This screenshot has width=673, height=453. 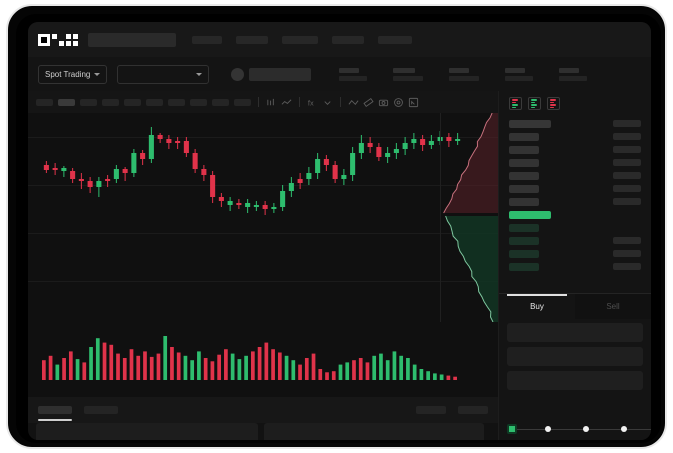 What do you see at coordinates (132, 39) in the screenshot?
I see `search-input` at bounding box center [132, 39].